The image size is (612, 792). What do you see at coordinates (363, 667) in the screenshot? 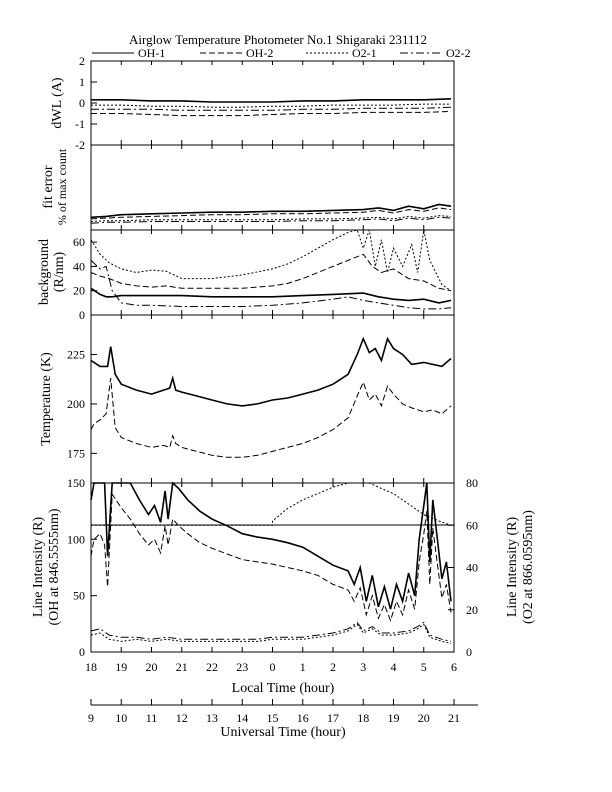
I see `local-tick-label: 3` at bounding box center [363, 667].